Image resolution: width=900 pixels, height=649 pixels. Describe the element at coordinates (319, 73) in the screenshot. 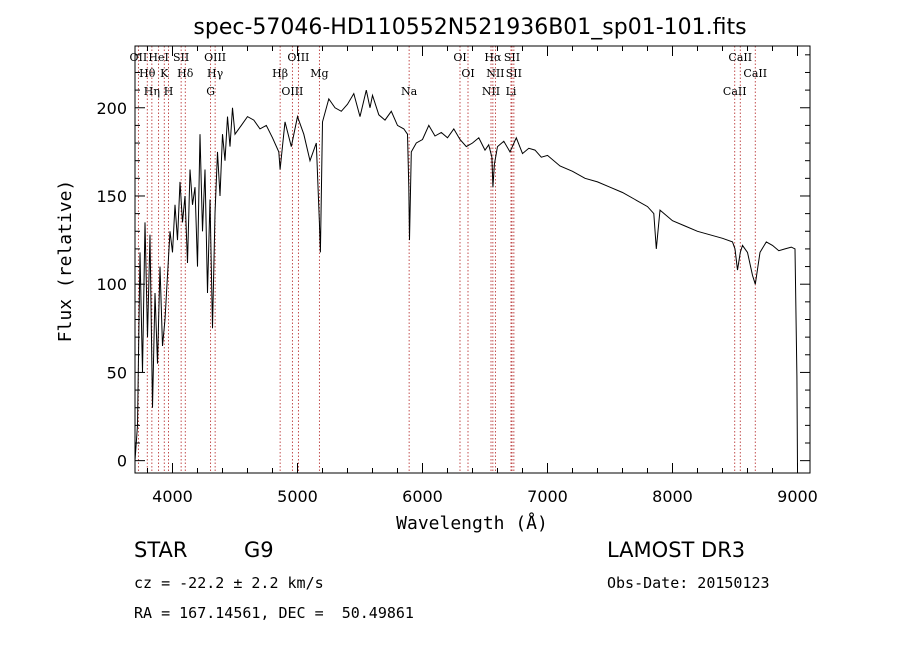

I see `line-label: Mg` at that location.